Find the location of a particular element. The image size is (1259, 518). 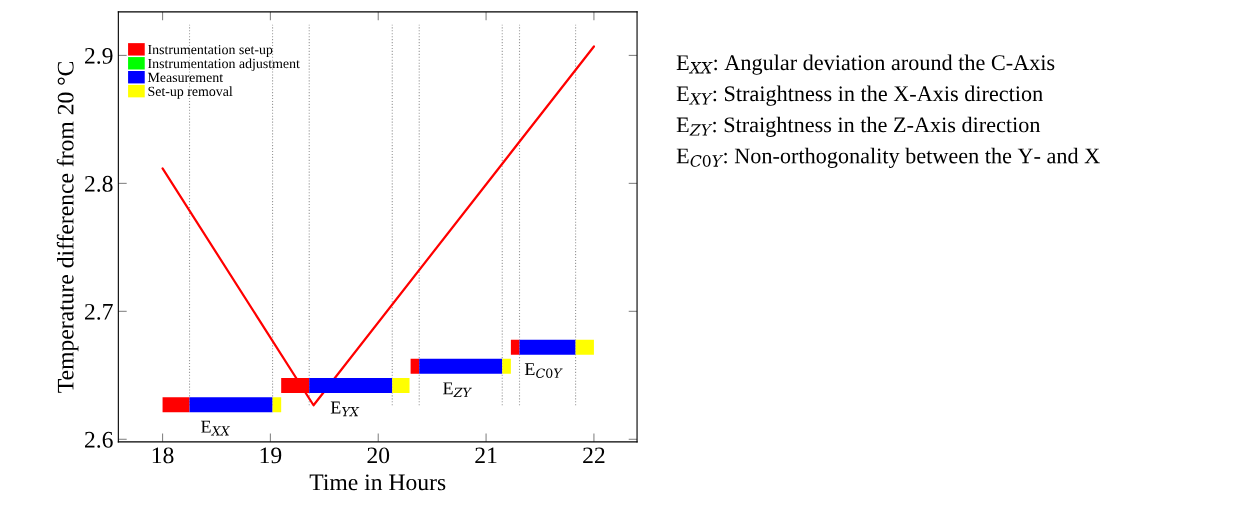

legend-label: Instrumentation adjustment is located at coordinates (224, 64).